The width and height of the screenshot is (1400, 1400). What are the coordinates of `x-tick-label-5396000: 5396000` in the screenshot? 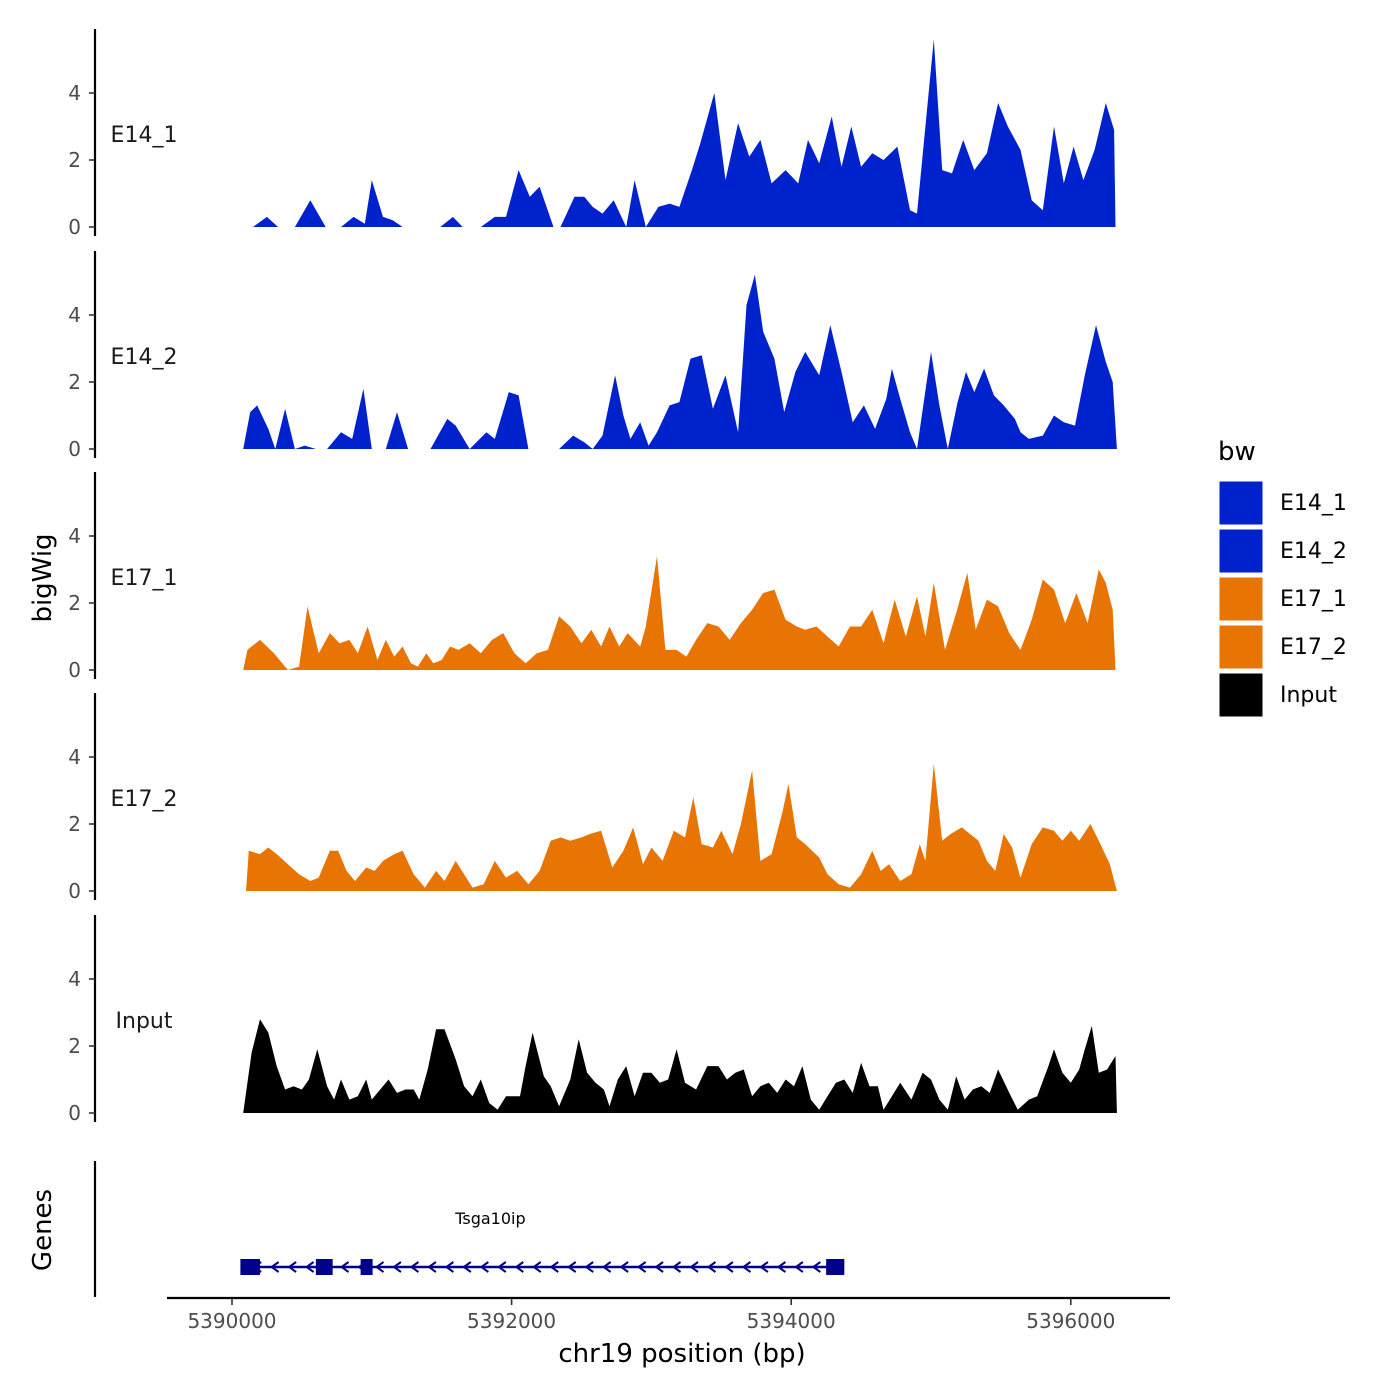 It's located at (1070, 1321).